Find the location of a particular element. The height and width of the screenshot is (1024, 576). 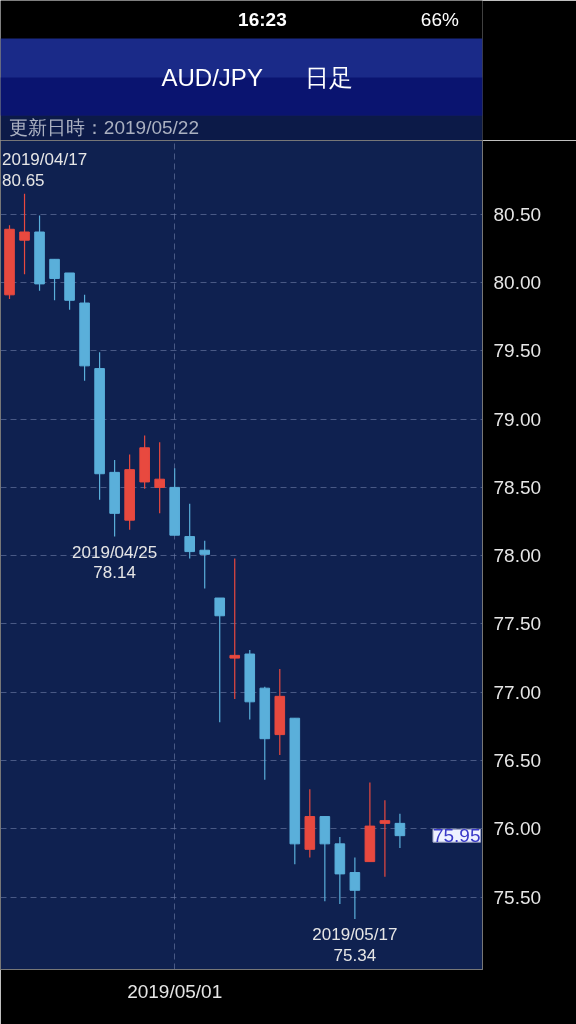

text: 75.95 is located at coordinates (456, 836).